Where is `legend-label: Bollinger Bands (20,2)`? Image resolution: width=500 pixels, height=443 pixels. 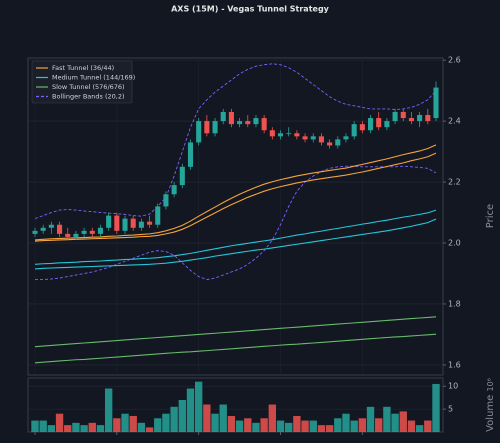 legend-label: Bollinger Bands (20,2) is located at coordinates (88, 97).